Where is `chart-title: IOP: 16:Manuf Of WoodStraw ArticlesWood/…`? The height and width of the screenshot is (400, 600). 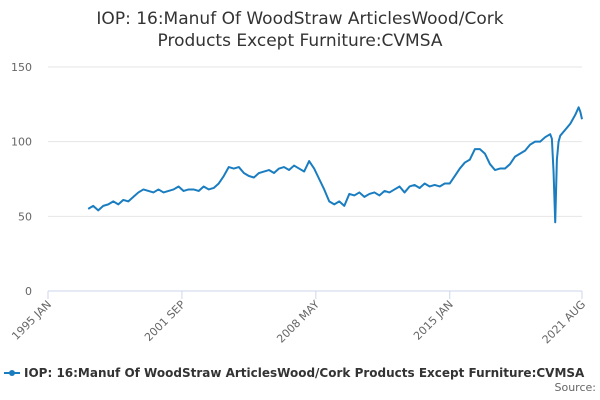
chart-title: IOP: 16:Manuf Of WoodStraw ArticlesWood/… is located at coordinates (300, 30).